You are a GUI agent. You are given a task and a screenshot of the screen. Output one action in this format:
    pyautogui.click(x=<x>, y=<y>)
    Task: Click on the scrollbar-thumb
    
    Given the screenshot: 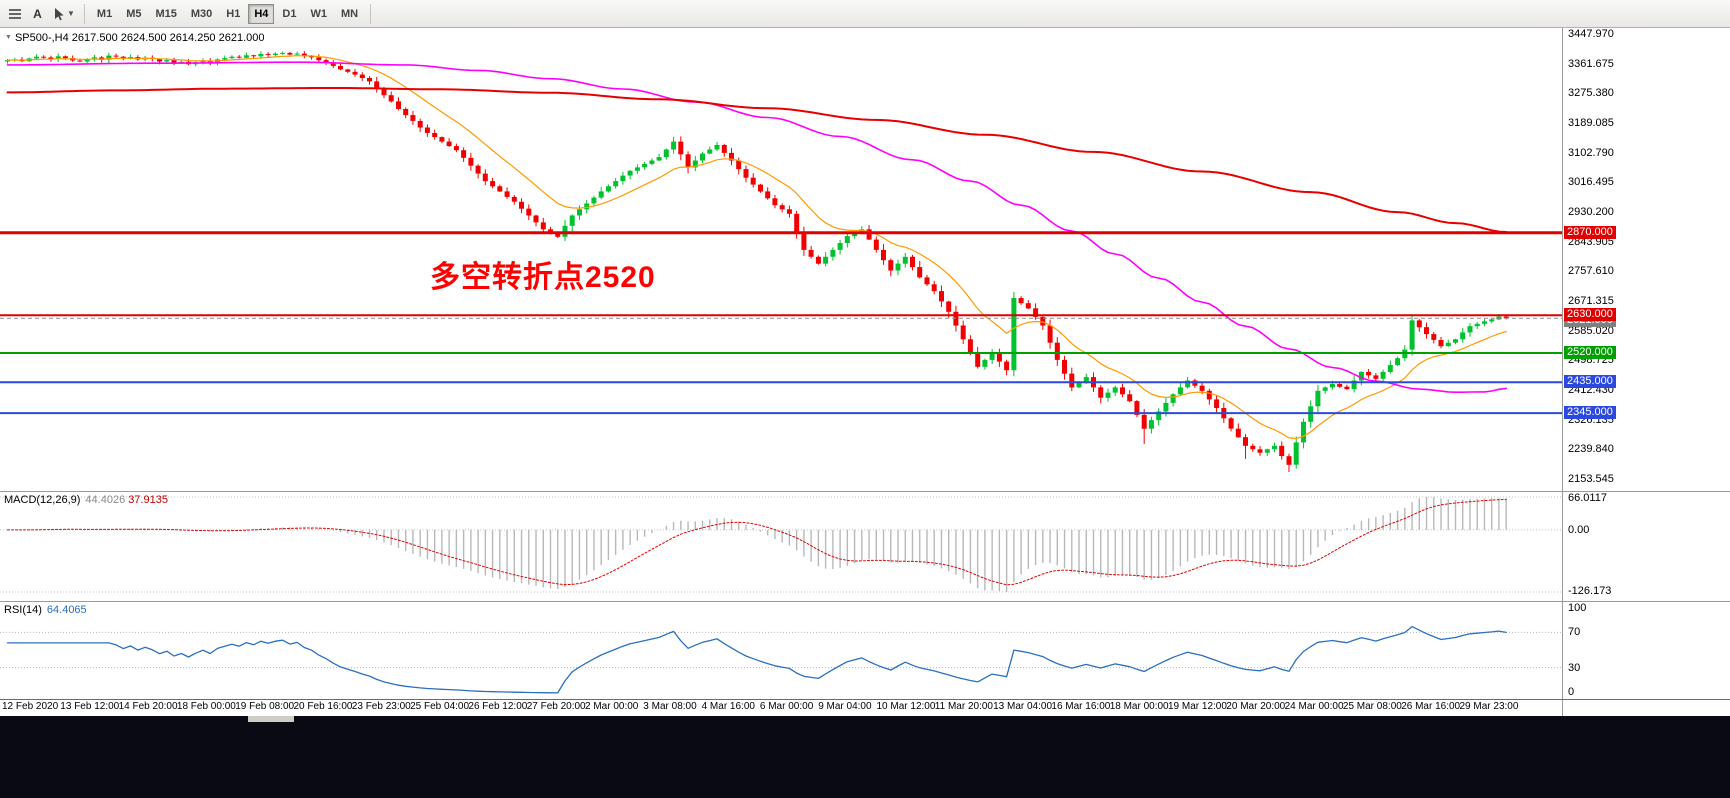 What is the action you would take?
    pyautogui.click(x=271, y=719)
    